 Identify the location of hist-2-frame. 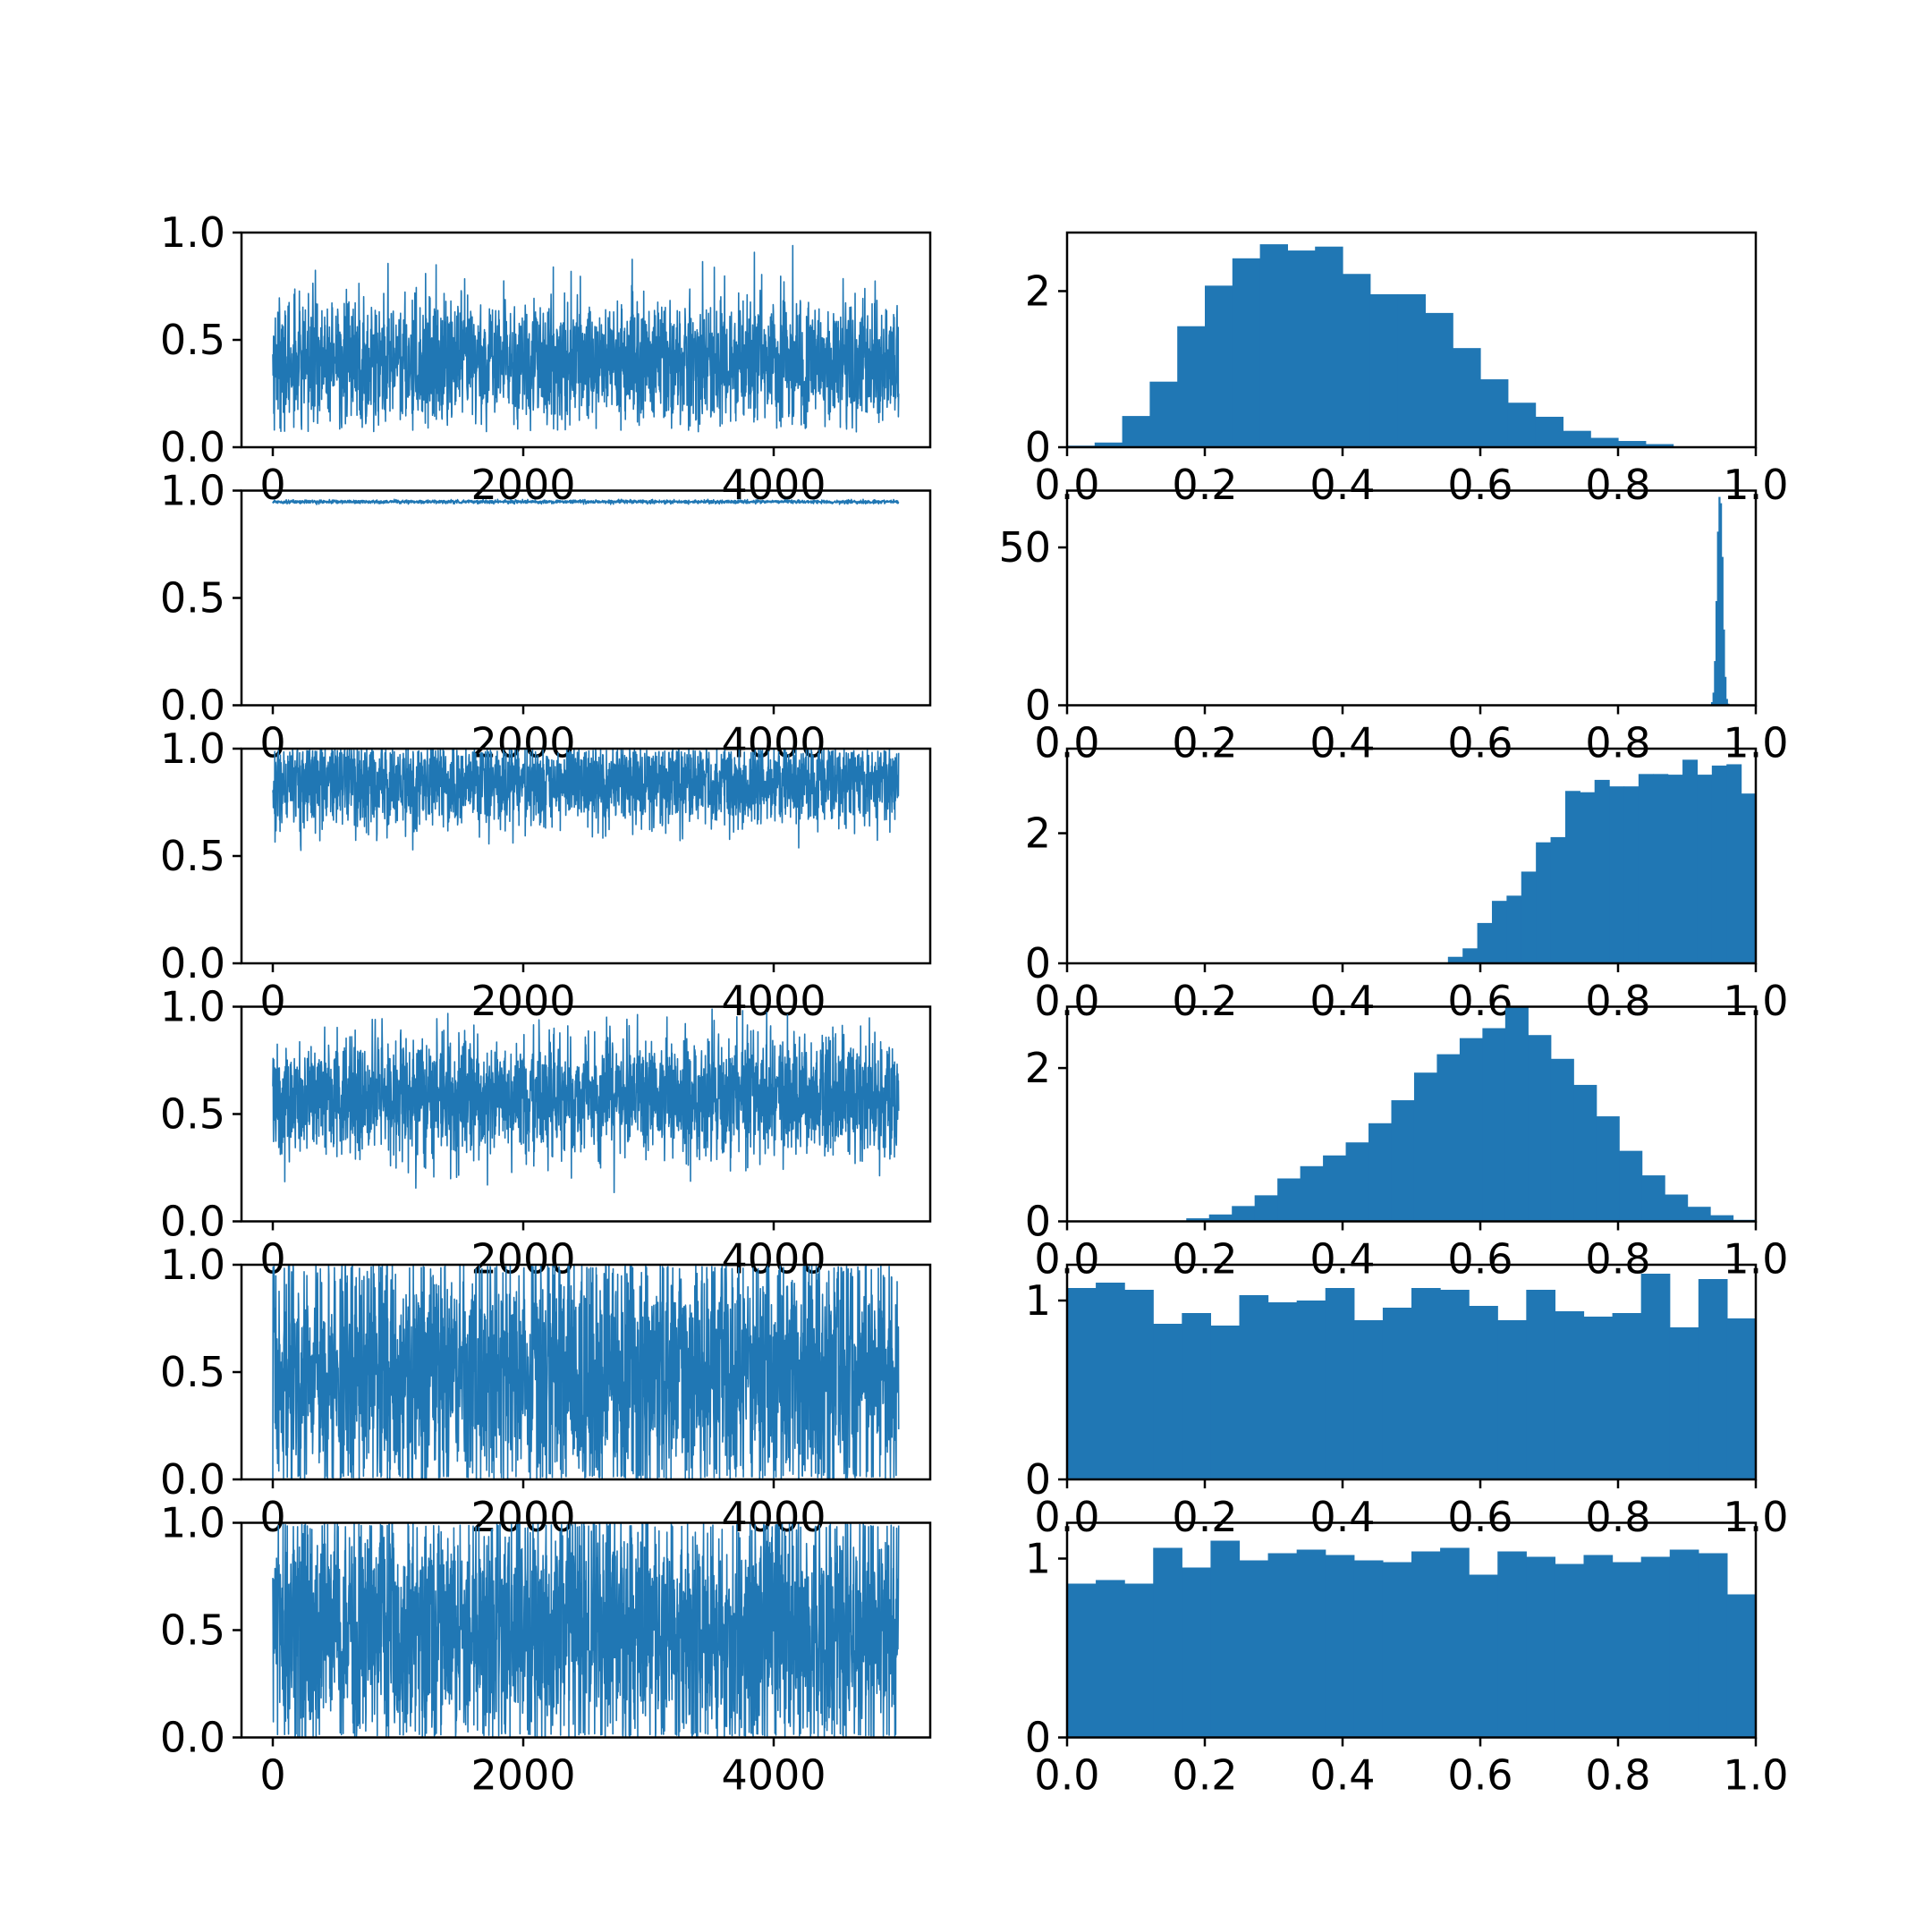
(1411, 598).